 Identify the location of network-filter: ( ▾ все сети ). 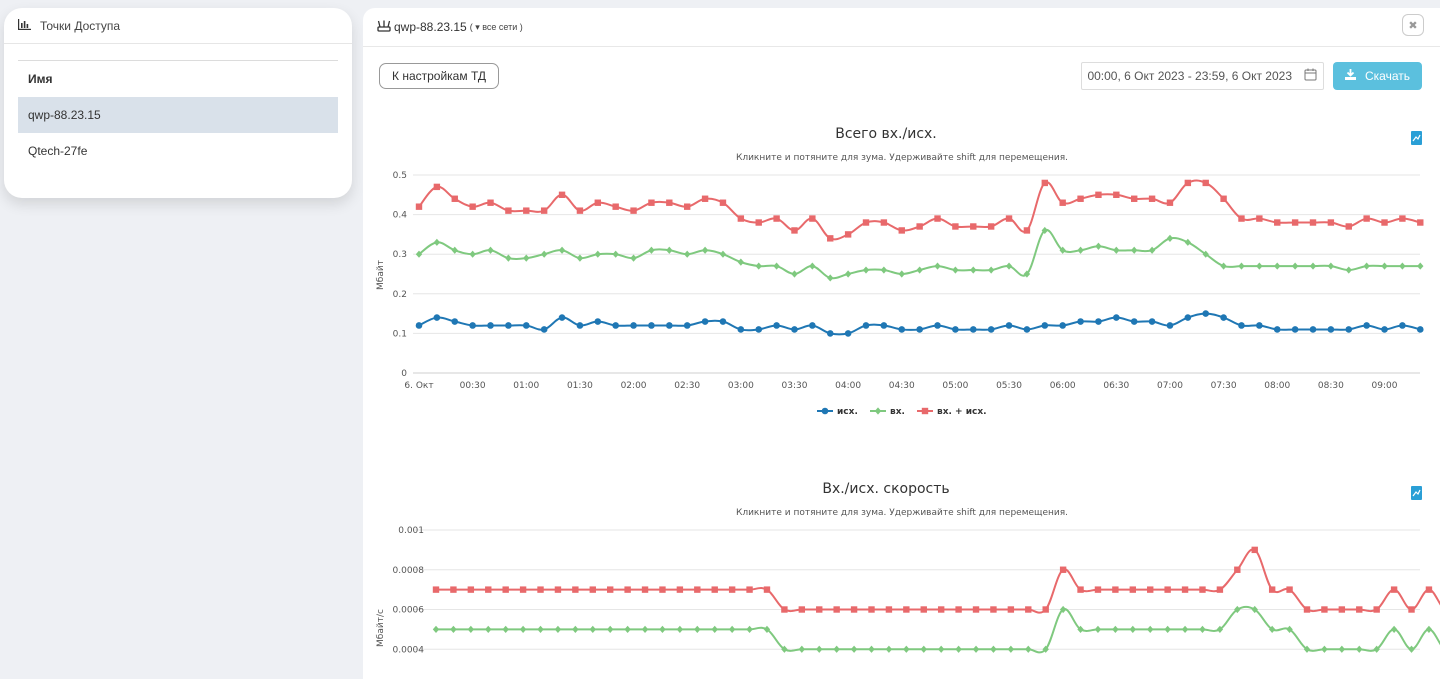
(496, 26).